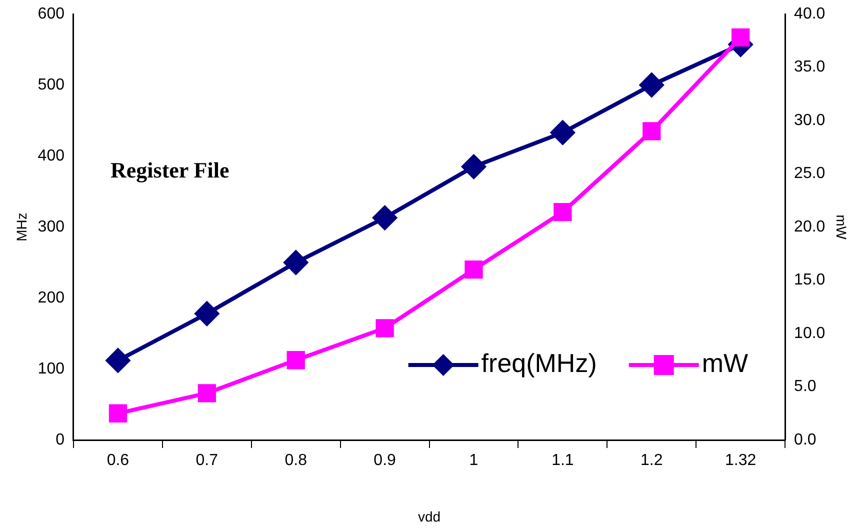 This screenshot has height=530, width=857. I want to click on y-tick-label: 400, so click(51, 155).